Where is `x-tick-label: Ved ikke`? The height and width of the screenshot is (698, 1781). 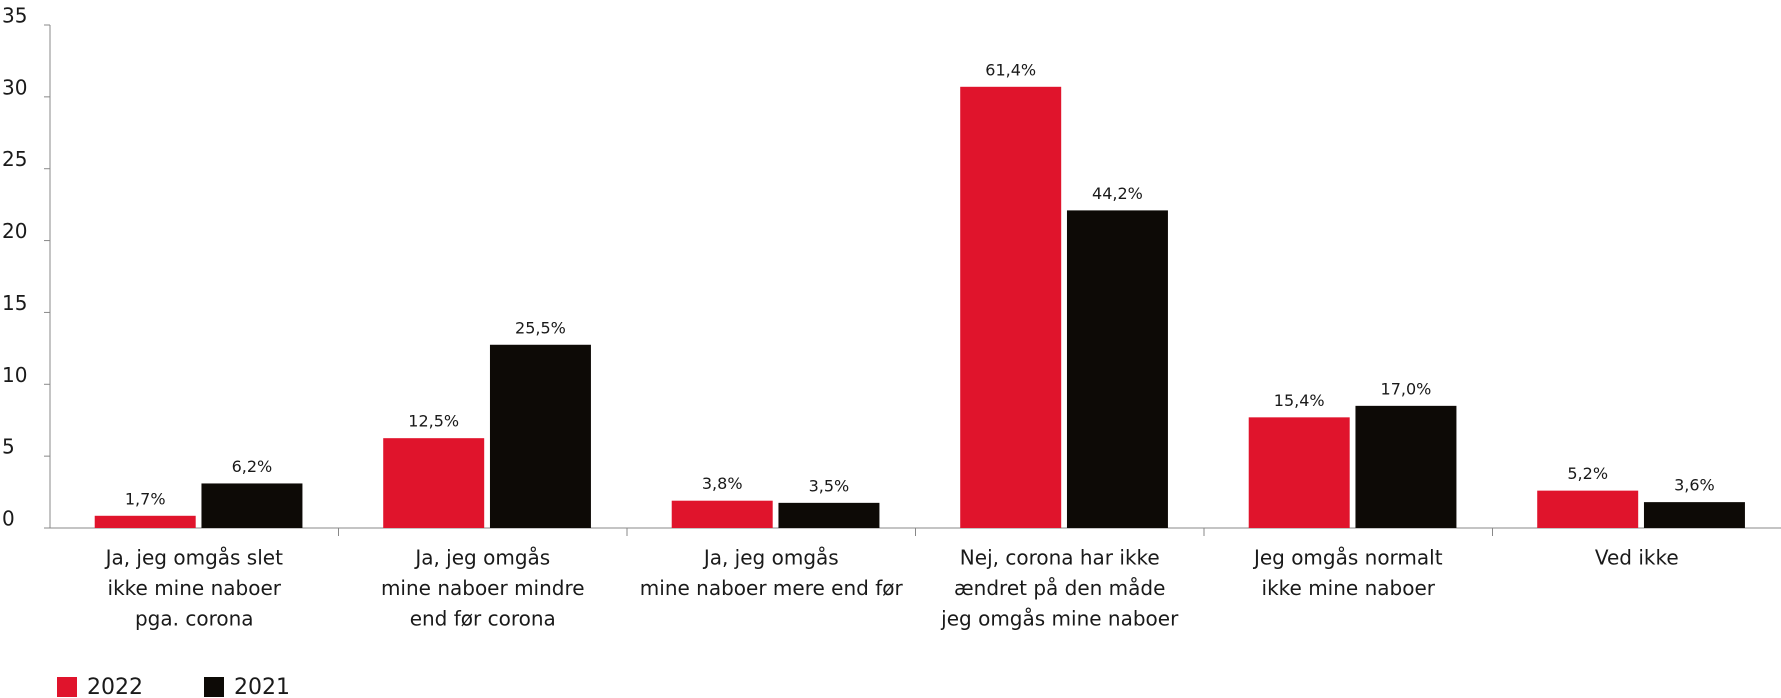 x-tick-label: Ved ikke is located at coordinates (1637, 558).